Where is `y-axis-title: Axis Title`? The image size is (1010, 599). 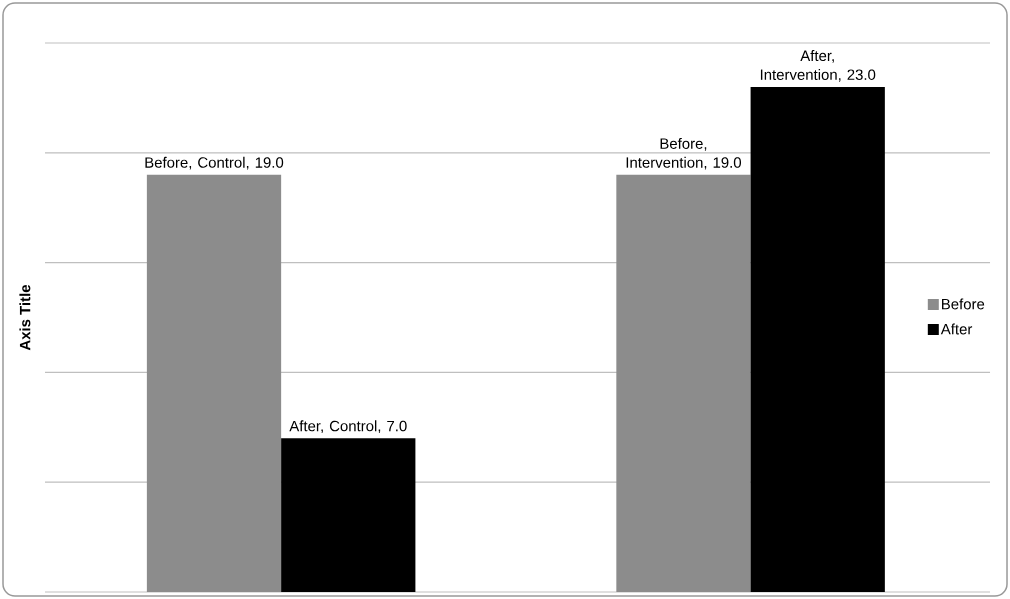
y-axis-title: Axis Title is located at coordinates (25, 317).